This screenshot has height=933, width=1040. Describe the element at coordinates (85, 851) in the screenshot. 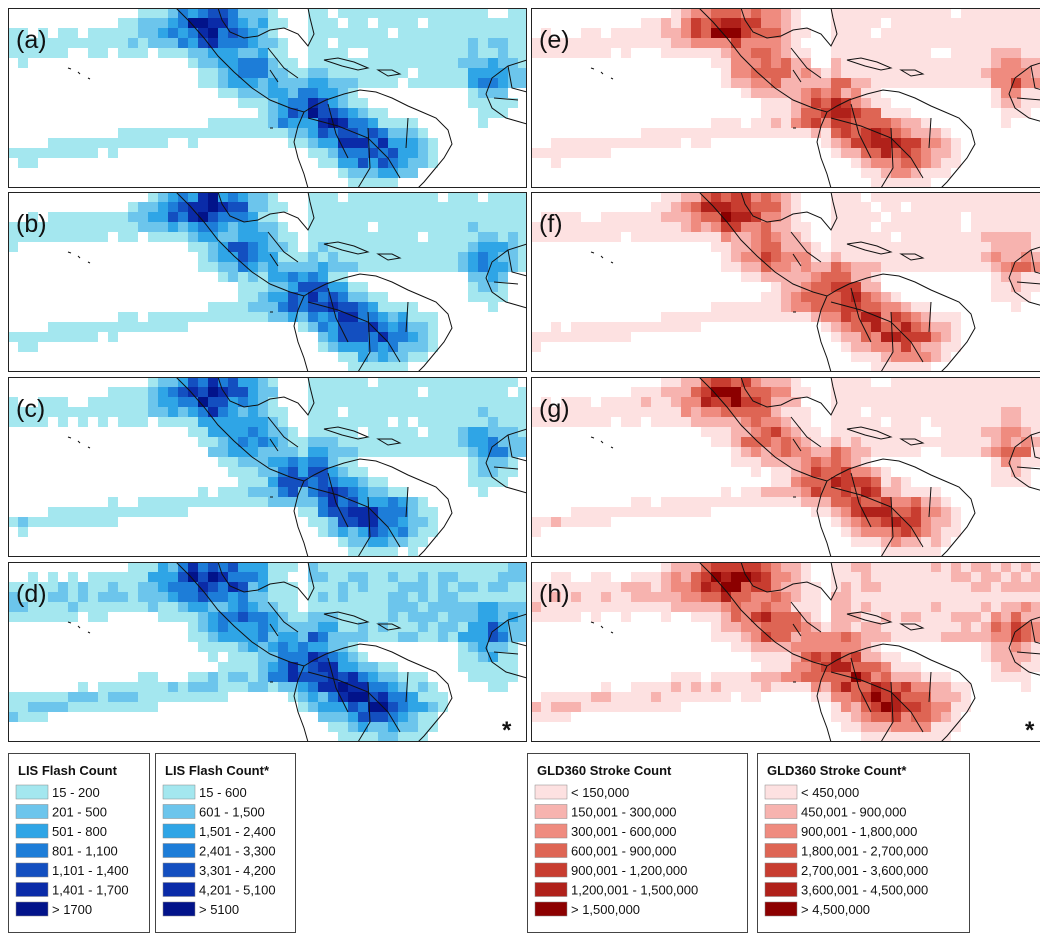

I see `legend-entry: 801 - 1,100` at that location.